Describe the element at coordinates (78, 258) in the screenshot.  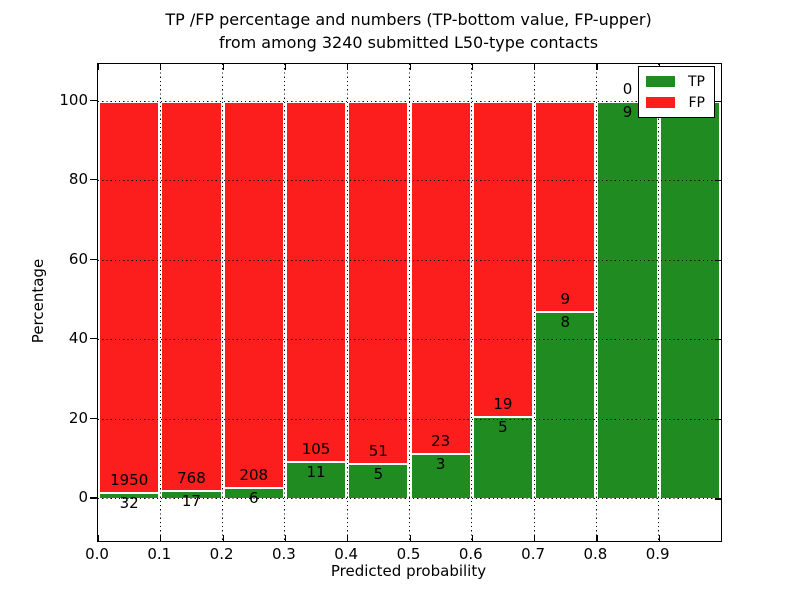
I see `y-tick-label: 60` at that location.